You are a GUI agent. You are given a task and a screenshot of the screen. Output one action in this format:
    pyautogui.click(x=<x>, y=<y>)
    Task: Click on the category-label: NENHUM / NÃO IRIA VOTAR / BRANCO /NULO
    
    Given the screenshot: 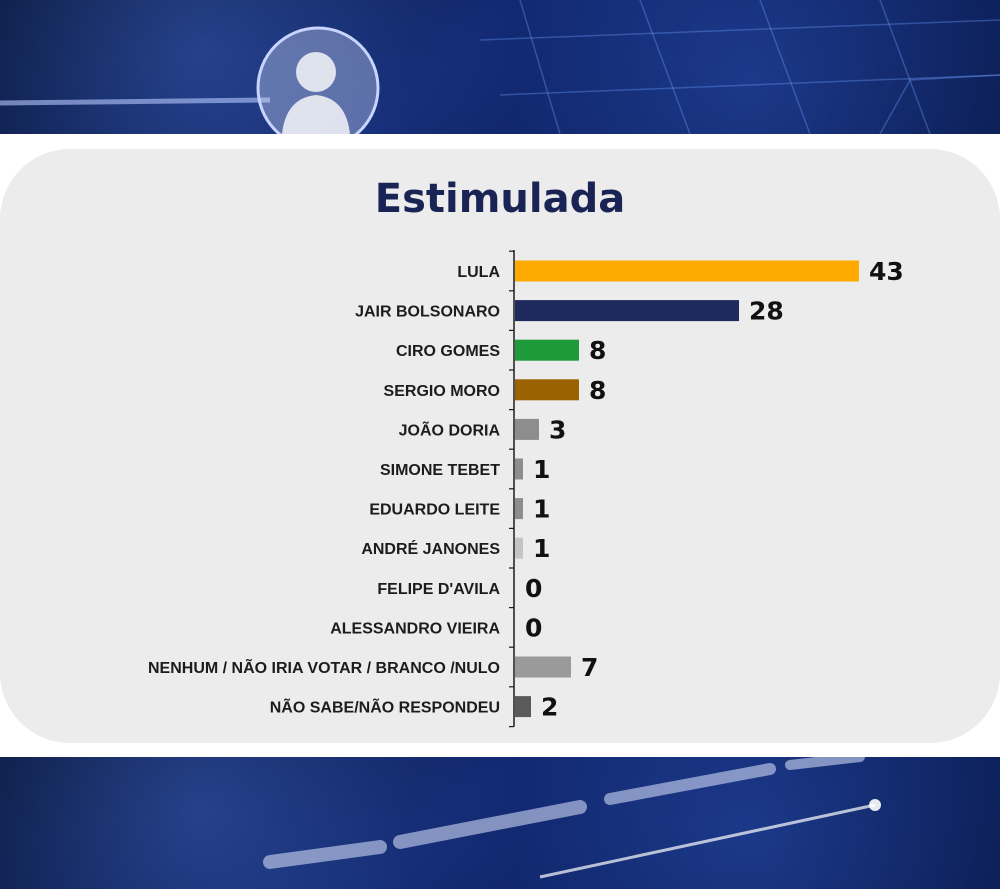 What is the action you would take?
    pyautogui.click(x=324, y=667)
    